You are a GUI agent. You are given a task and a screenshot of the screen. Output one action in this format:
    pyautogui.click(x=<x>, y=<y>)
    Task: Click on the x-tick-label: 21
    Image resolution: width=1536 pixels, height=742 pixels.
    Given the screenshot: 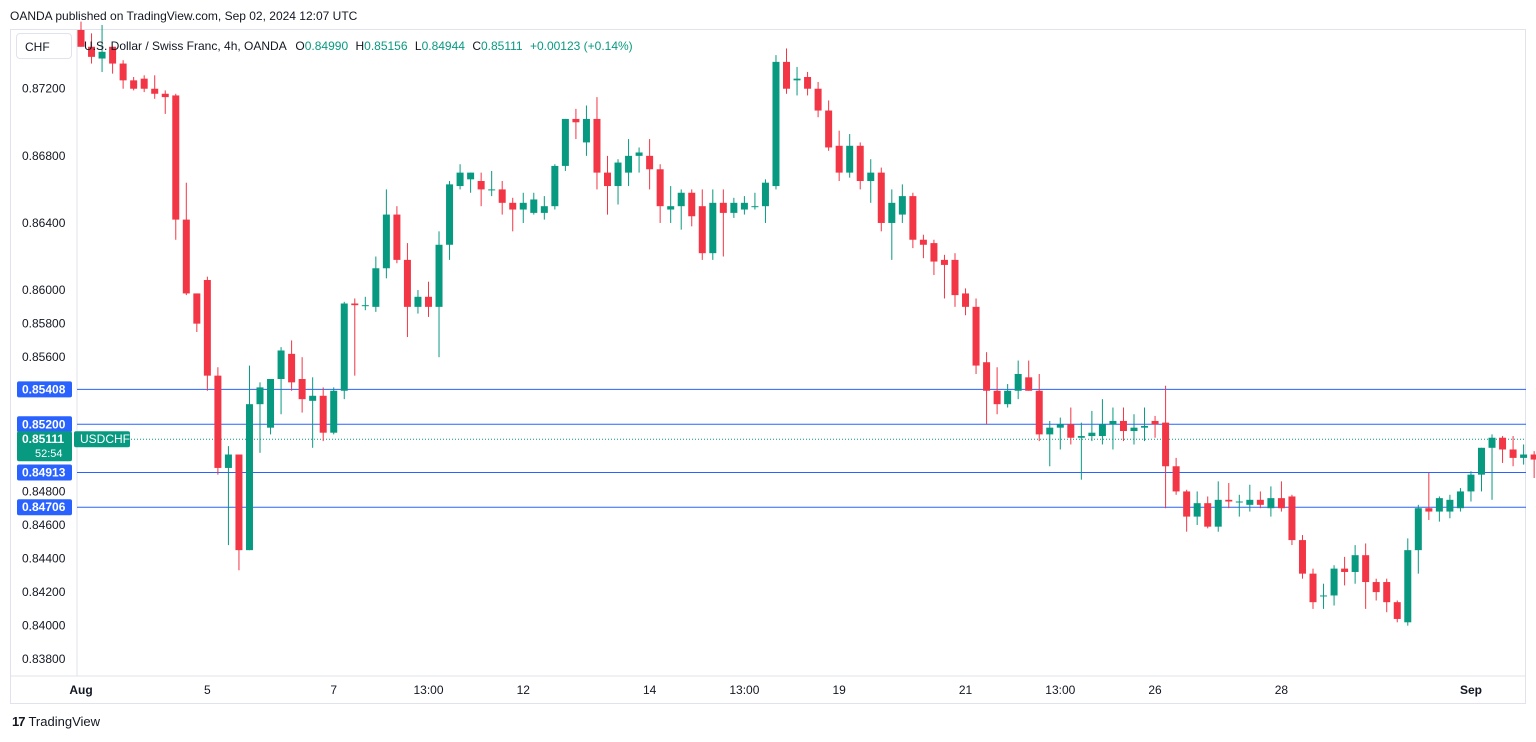 What is the action you would take?
    pyautogui.click(x=966, y=690)
    